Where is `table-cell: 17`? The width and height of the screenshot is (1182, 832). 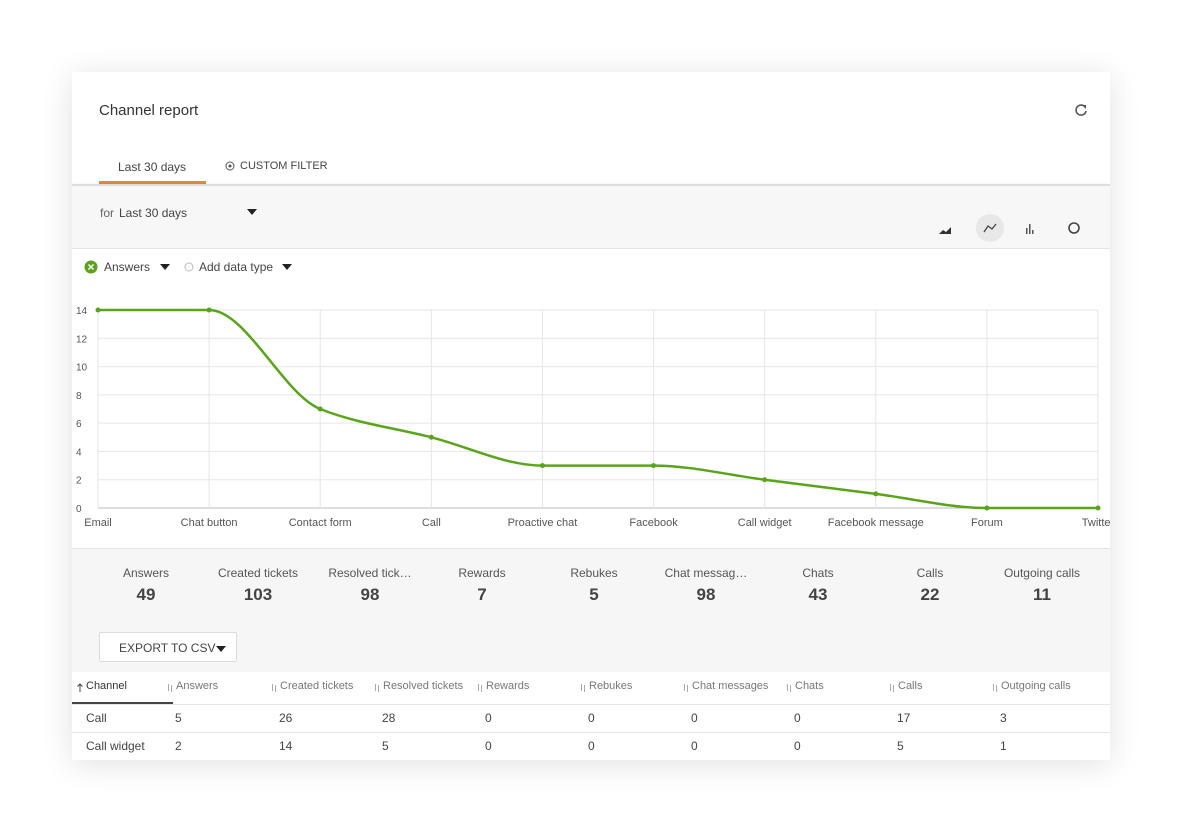 table-cell: 17 is located at coordinates (904, 718).